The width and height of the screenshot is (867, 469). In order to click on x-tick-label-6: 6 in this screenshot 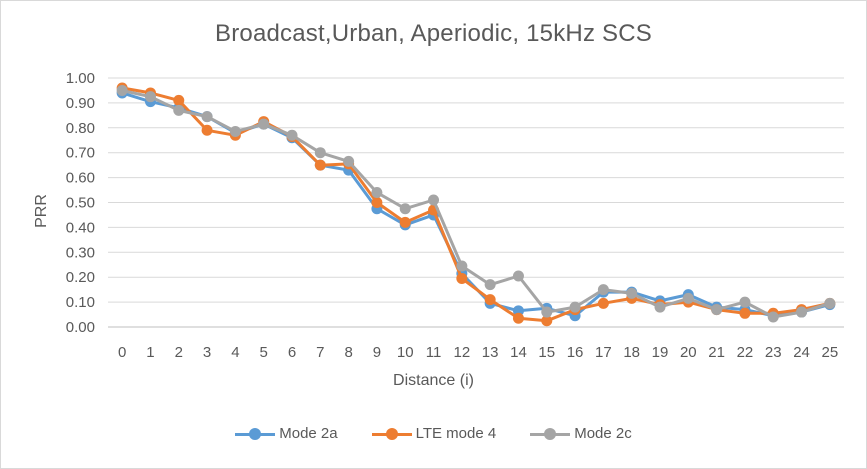, I will do `click(292, 352)`.